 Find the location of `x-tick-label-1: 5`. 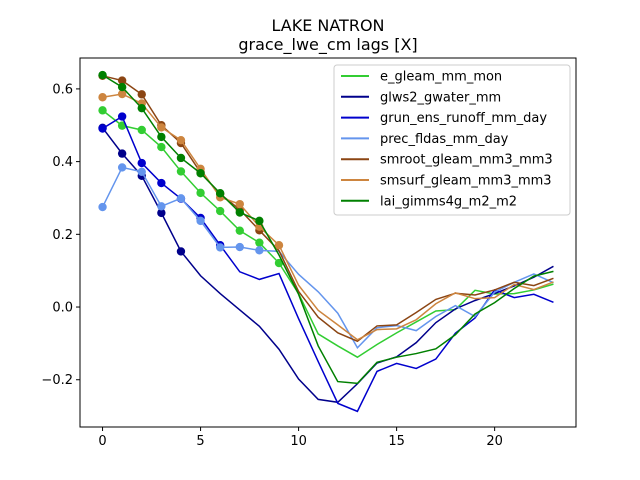

x-tick-label-1: 5 is located at coordinates (200, 441).